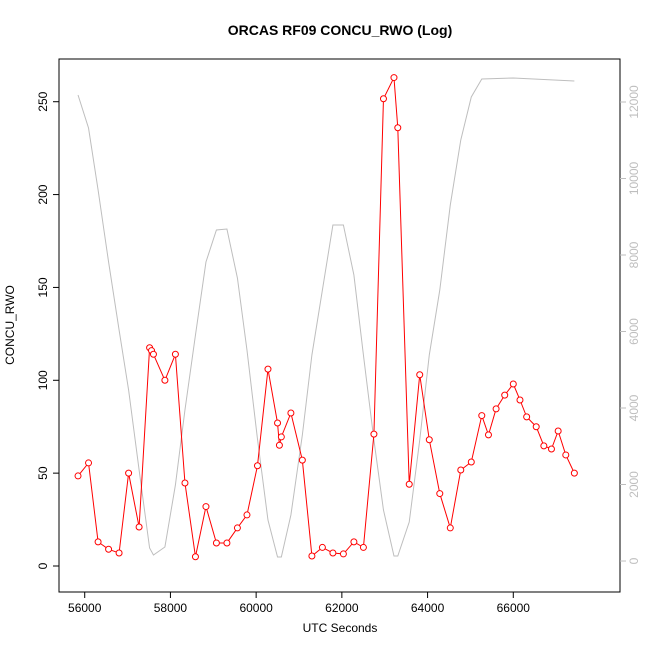 The width and height of the screenshot is (650, 655). I want to click on x-tick-label: 56000, so click(85, 608).